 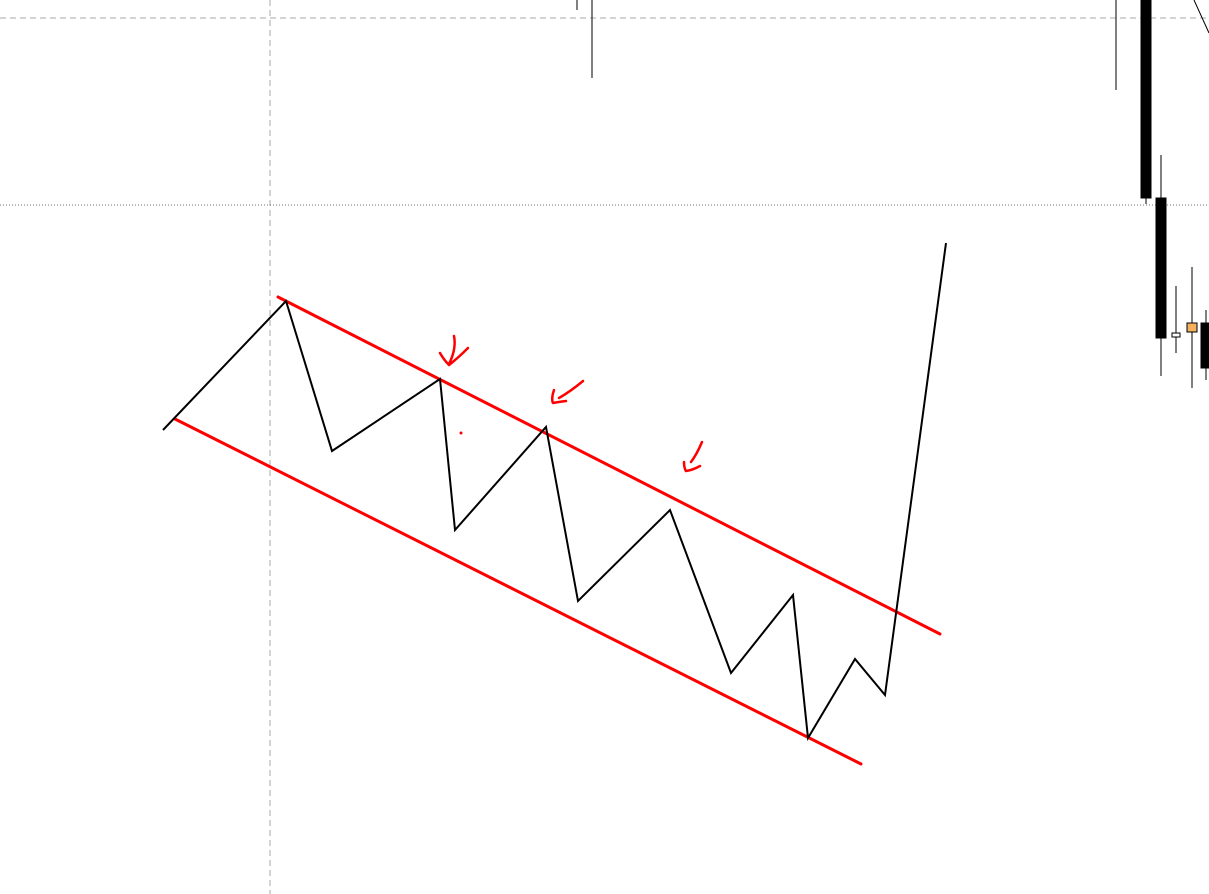 I want to click on annotation-layer, so click(x=571, y=403).